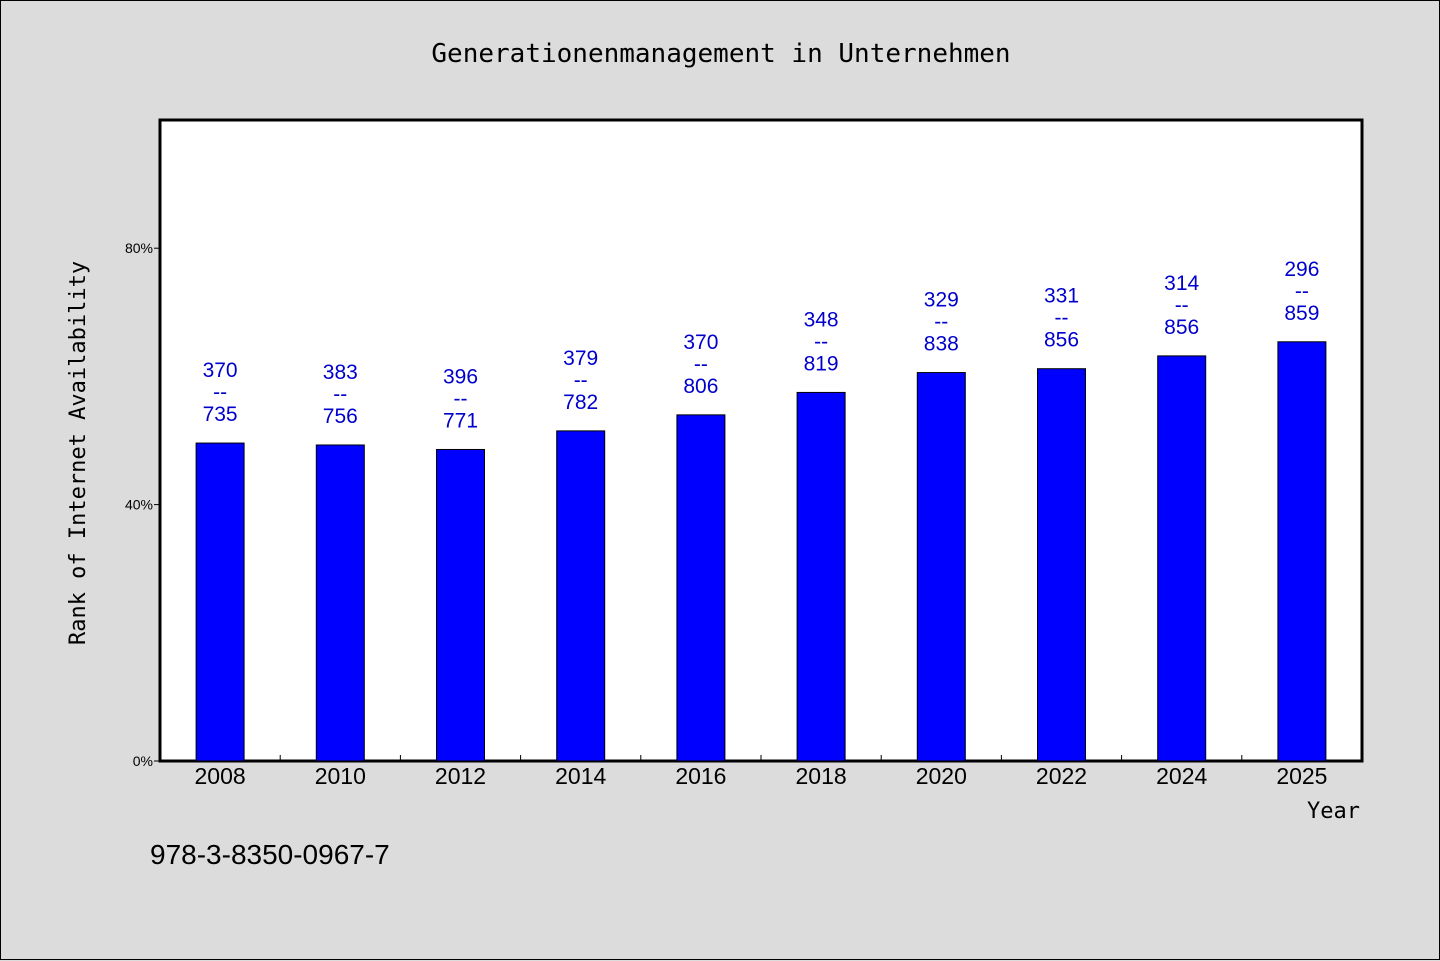  I want to click on data-label-2014-bottom: 782, so click(580, 402).